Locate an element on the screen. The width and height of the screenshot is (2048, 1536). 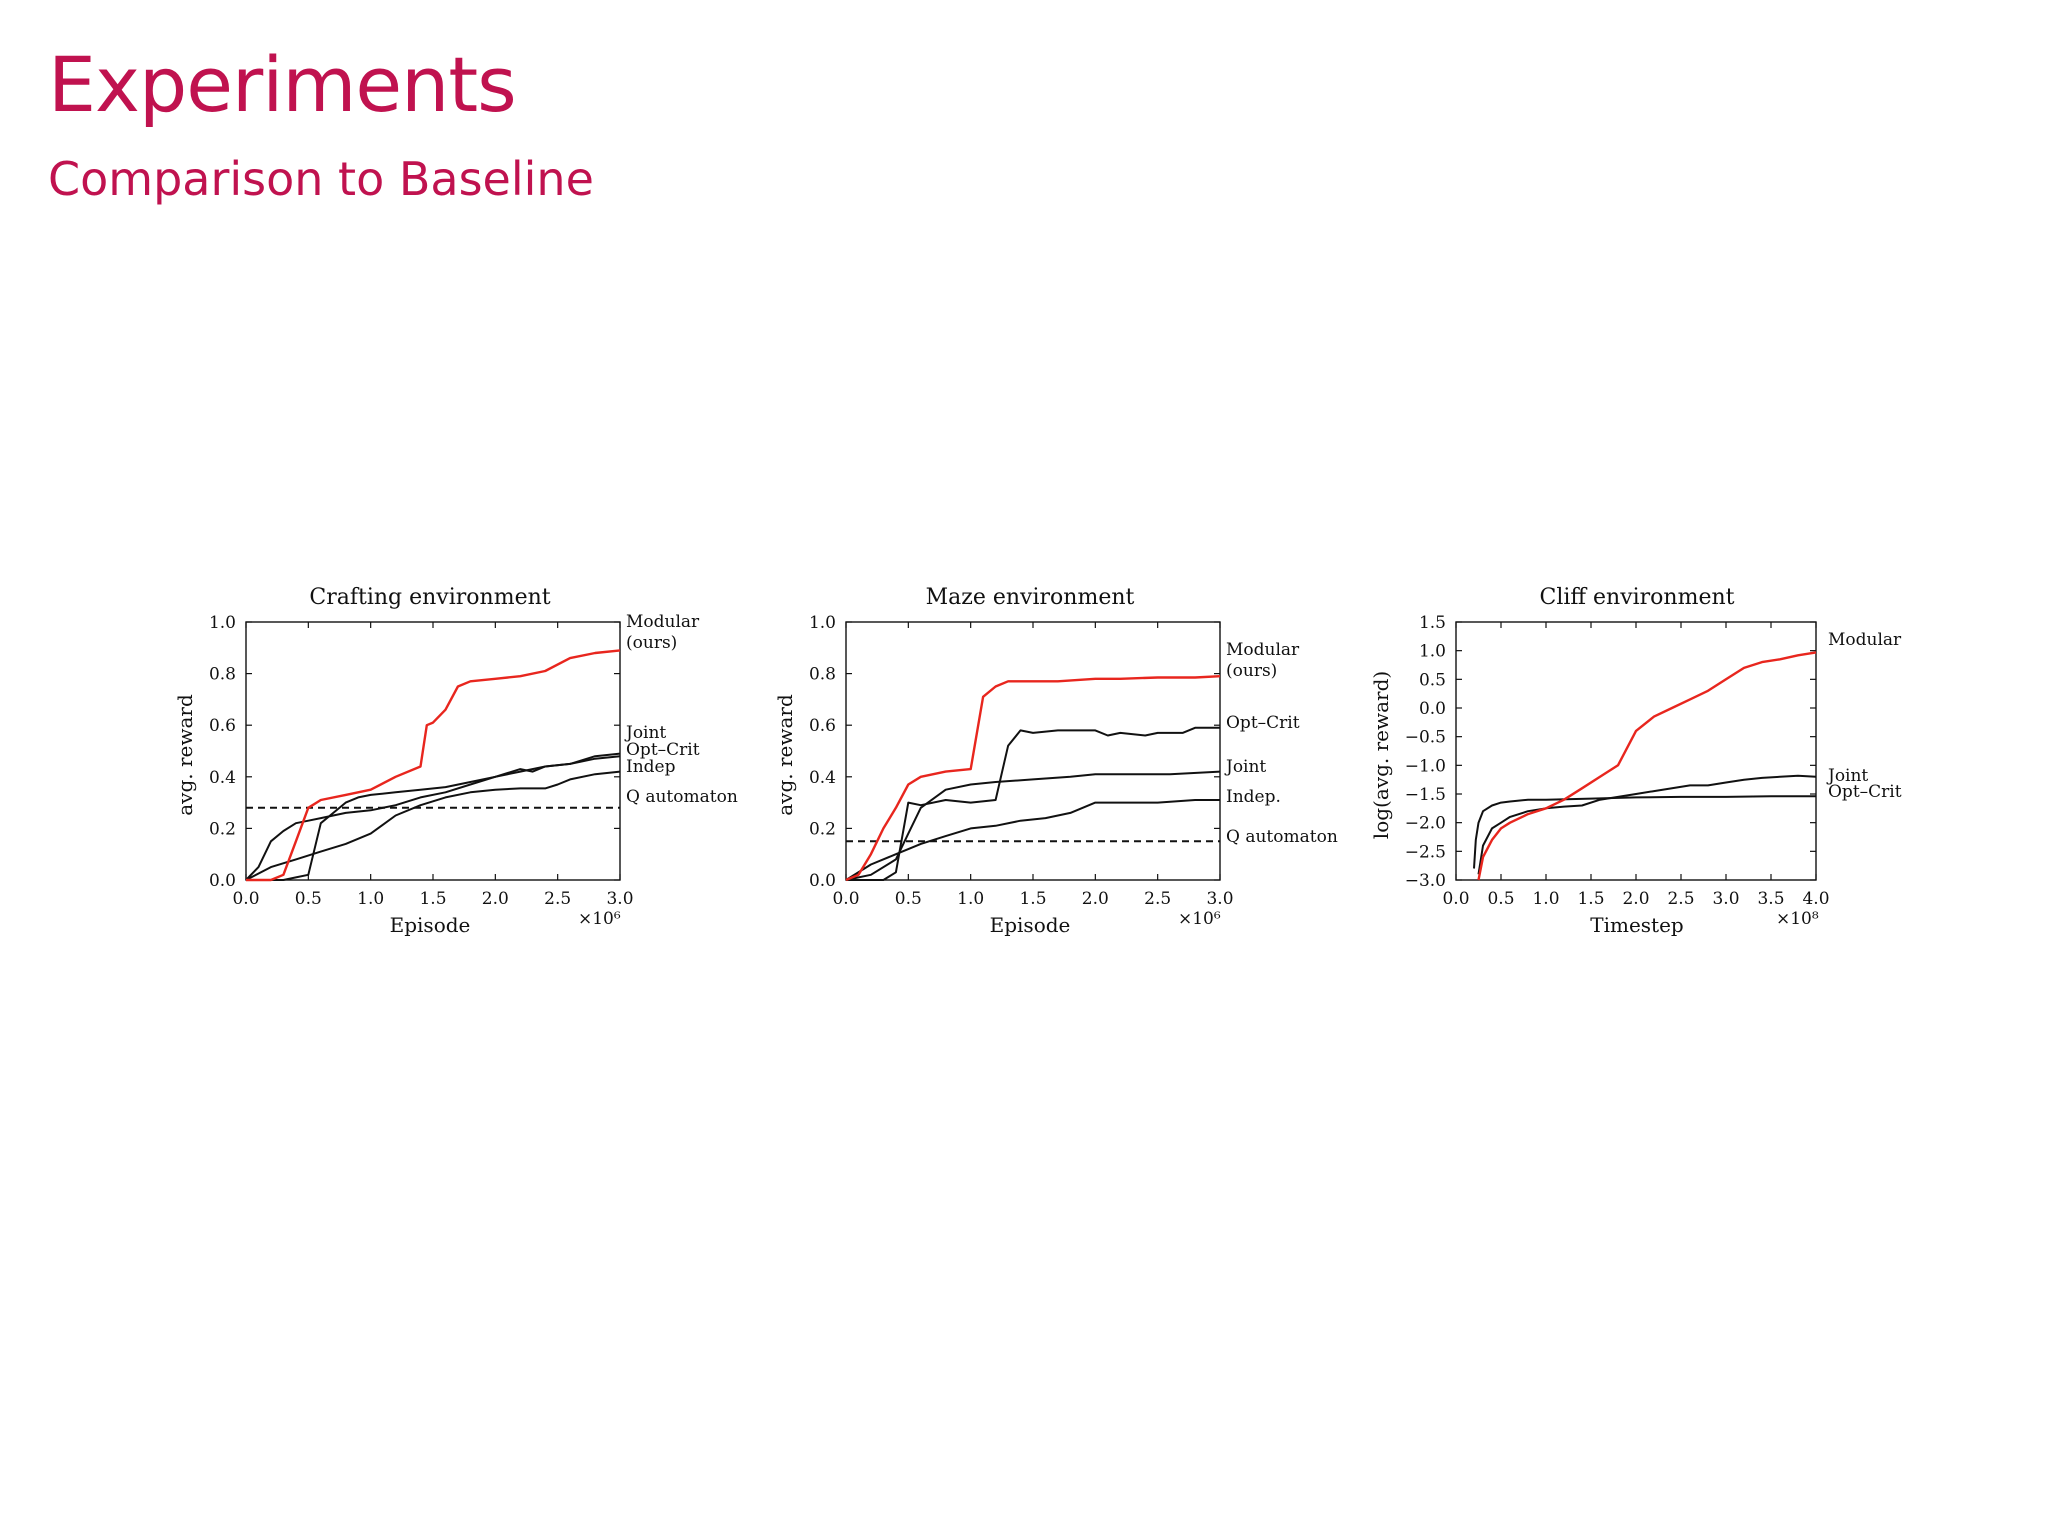
y-tick-label: −1.5 is located at coordinates (1425, 795).